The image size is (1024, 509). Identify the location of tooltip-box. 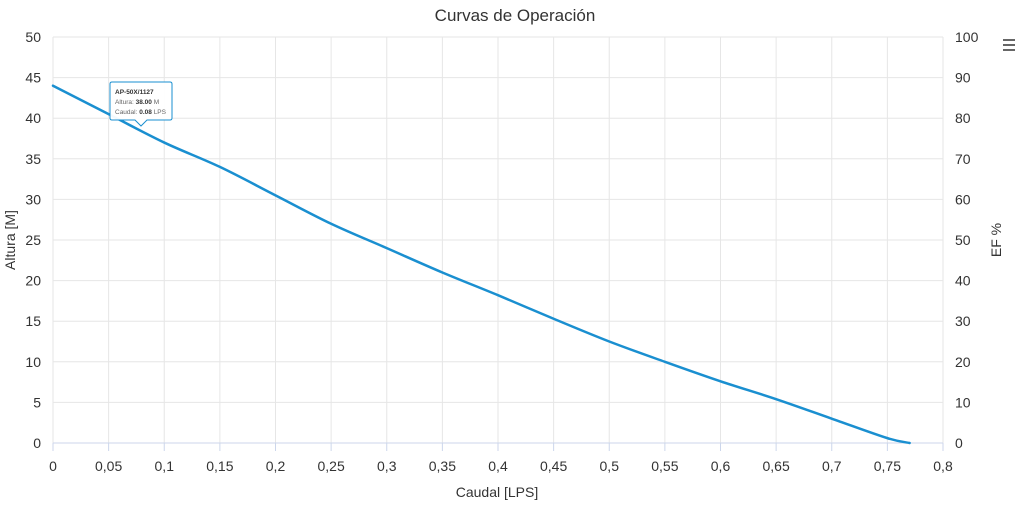
(141, 104).